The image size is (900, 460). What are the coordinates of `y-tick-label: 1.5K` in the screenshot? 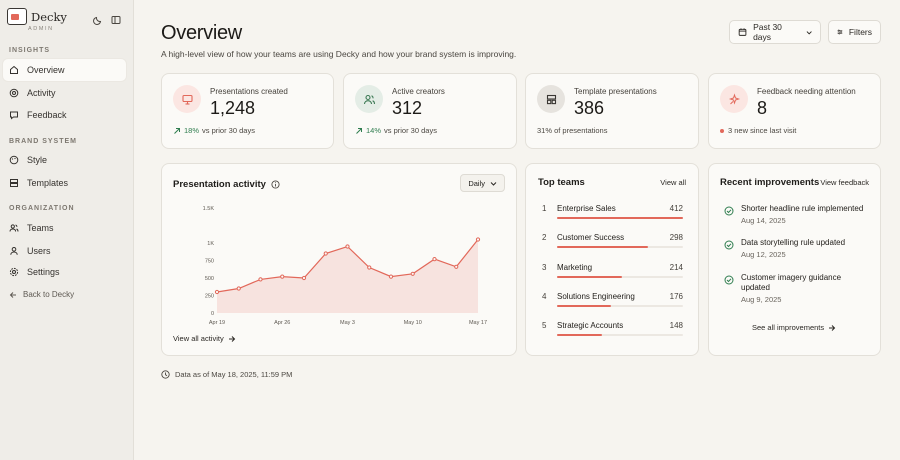 It's located at (209, 209).